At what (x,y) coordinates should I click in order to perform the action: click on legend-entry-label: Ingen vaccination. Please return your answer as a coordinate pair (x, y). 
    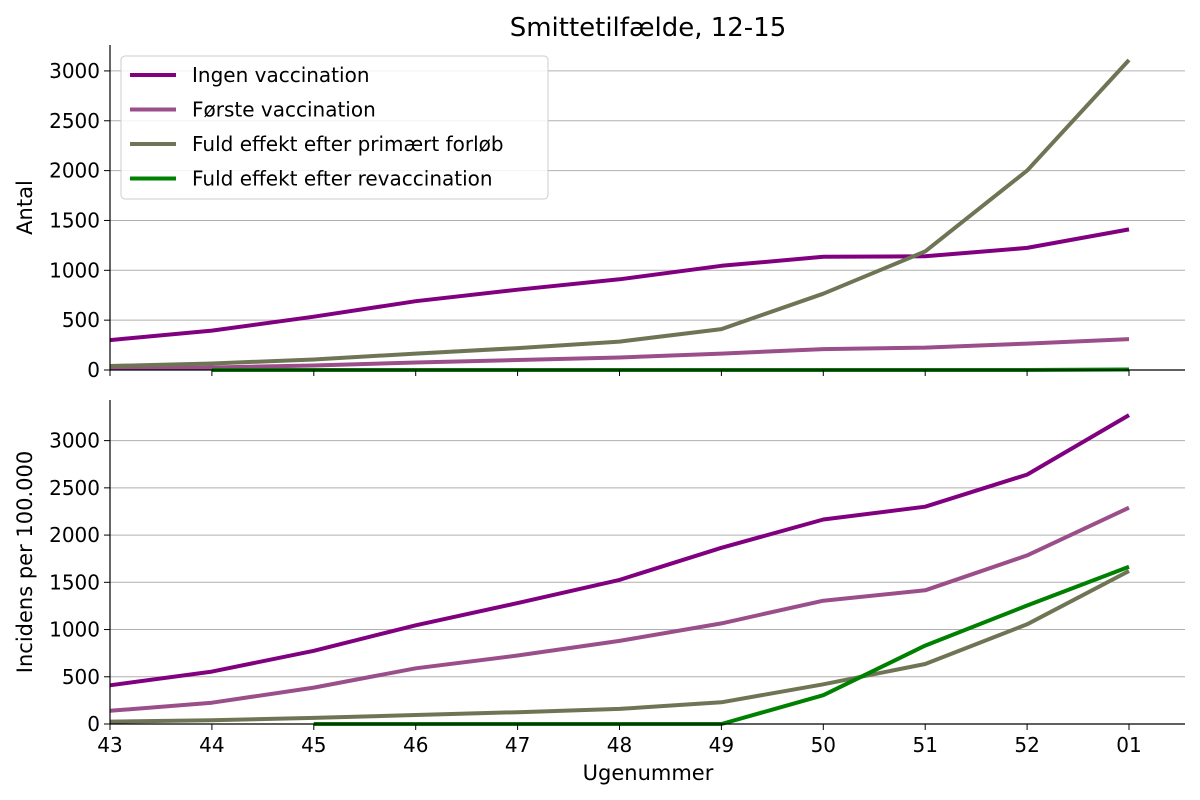
    Looking at the image, I should click on (281, 75).